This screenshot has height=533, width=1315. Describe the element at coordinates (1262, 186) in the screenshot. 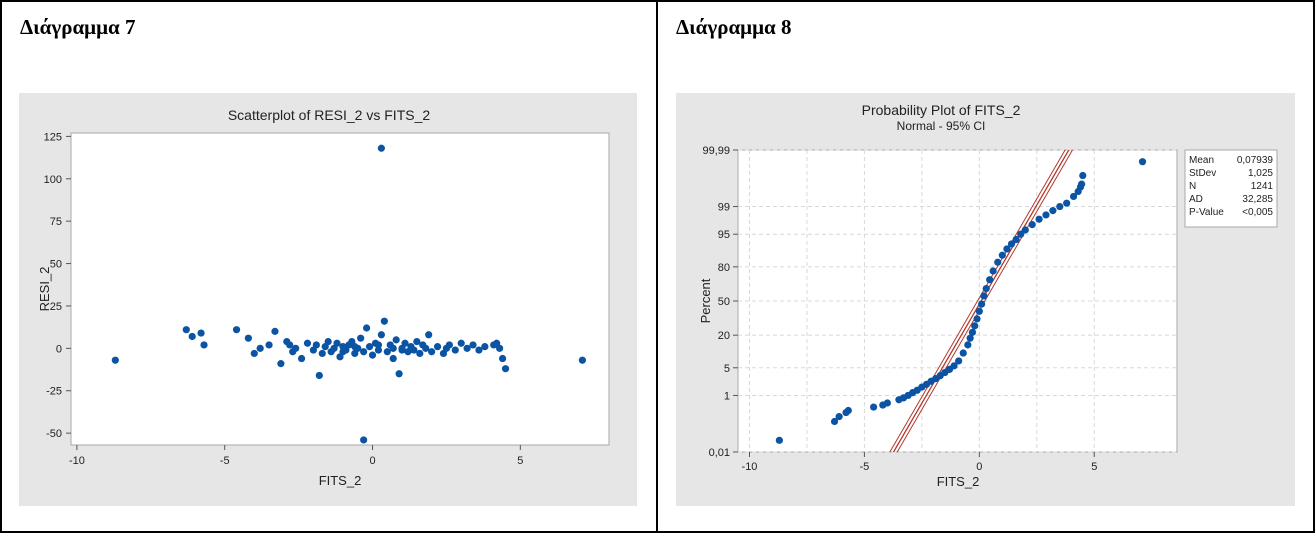

I see `stats-value: 1241` at that location.